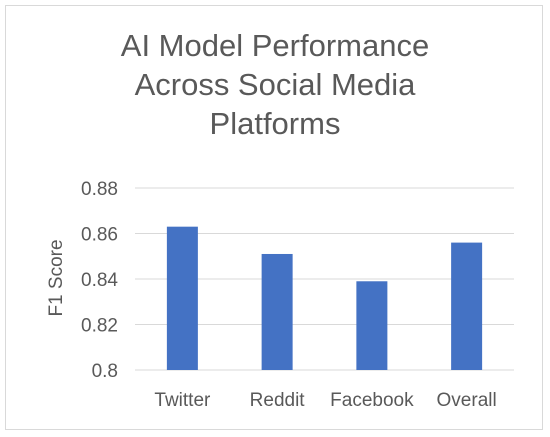  Describe the element at coordinates (182, 400) in the screenshot. I see `x-tick-label: Twitter` at that location.